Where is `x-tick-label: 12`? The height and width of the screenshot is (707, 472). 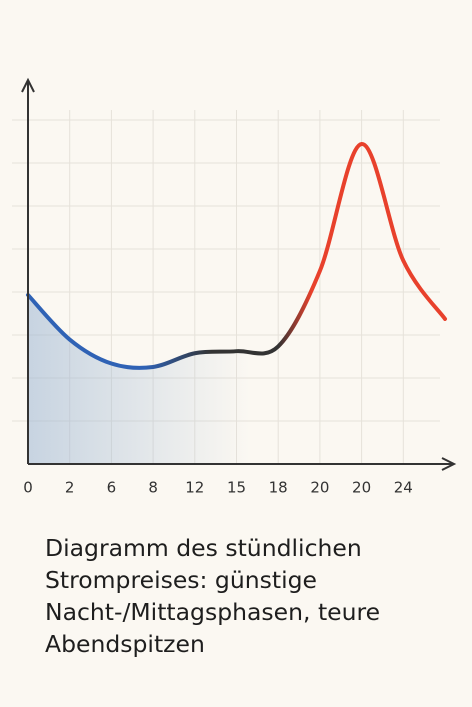 x-tick-label: 12 is located at coordinates (194, 488).